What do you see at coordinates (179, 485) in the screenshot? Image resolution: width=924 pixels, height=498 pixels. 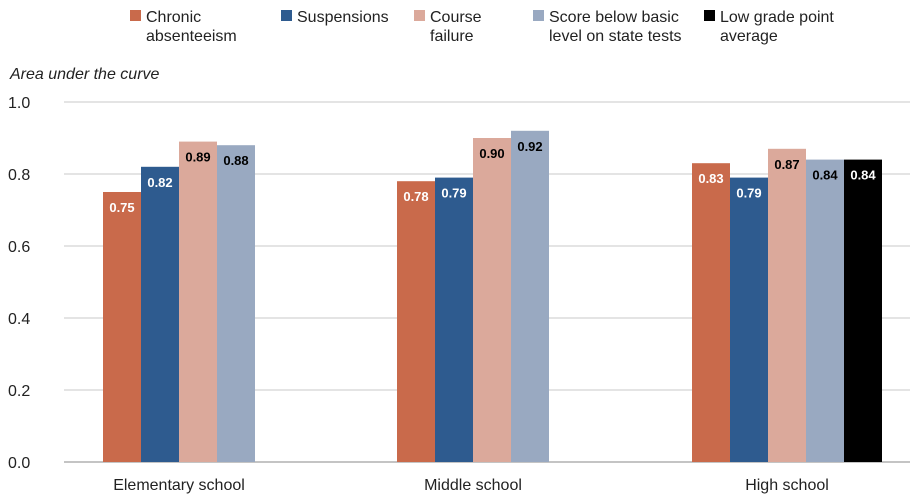 I see `category-label: Elementary school` at bounding box center [179, 485].